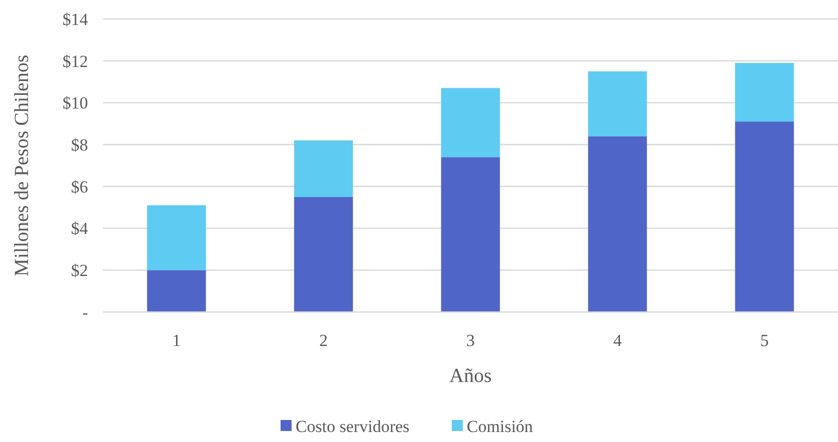 The height and width of the screenshot is (442, 838). What do you see at coordinates (79, 270) in the screenshot?
I see `y-tick-label: $2` at bounding box center [79, 270].